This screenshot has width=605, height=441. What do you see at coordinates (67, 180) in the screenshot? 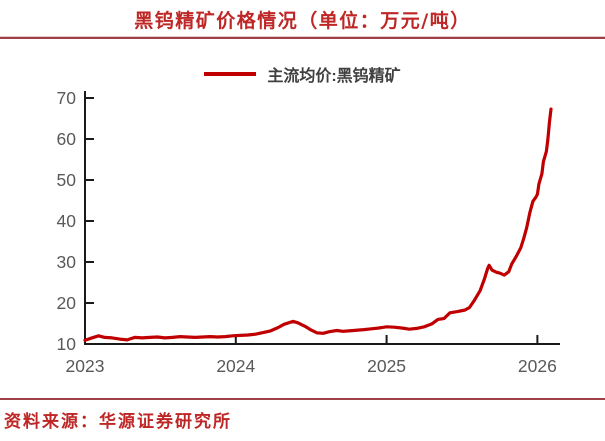
I see `y-axis-tick-label: 50` at bounding box center [67, 180].